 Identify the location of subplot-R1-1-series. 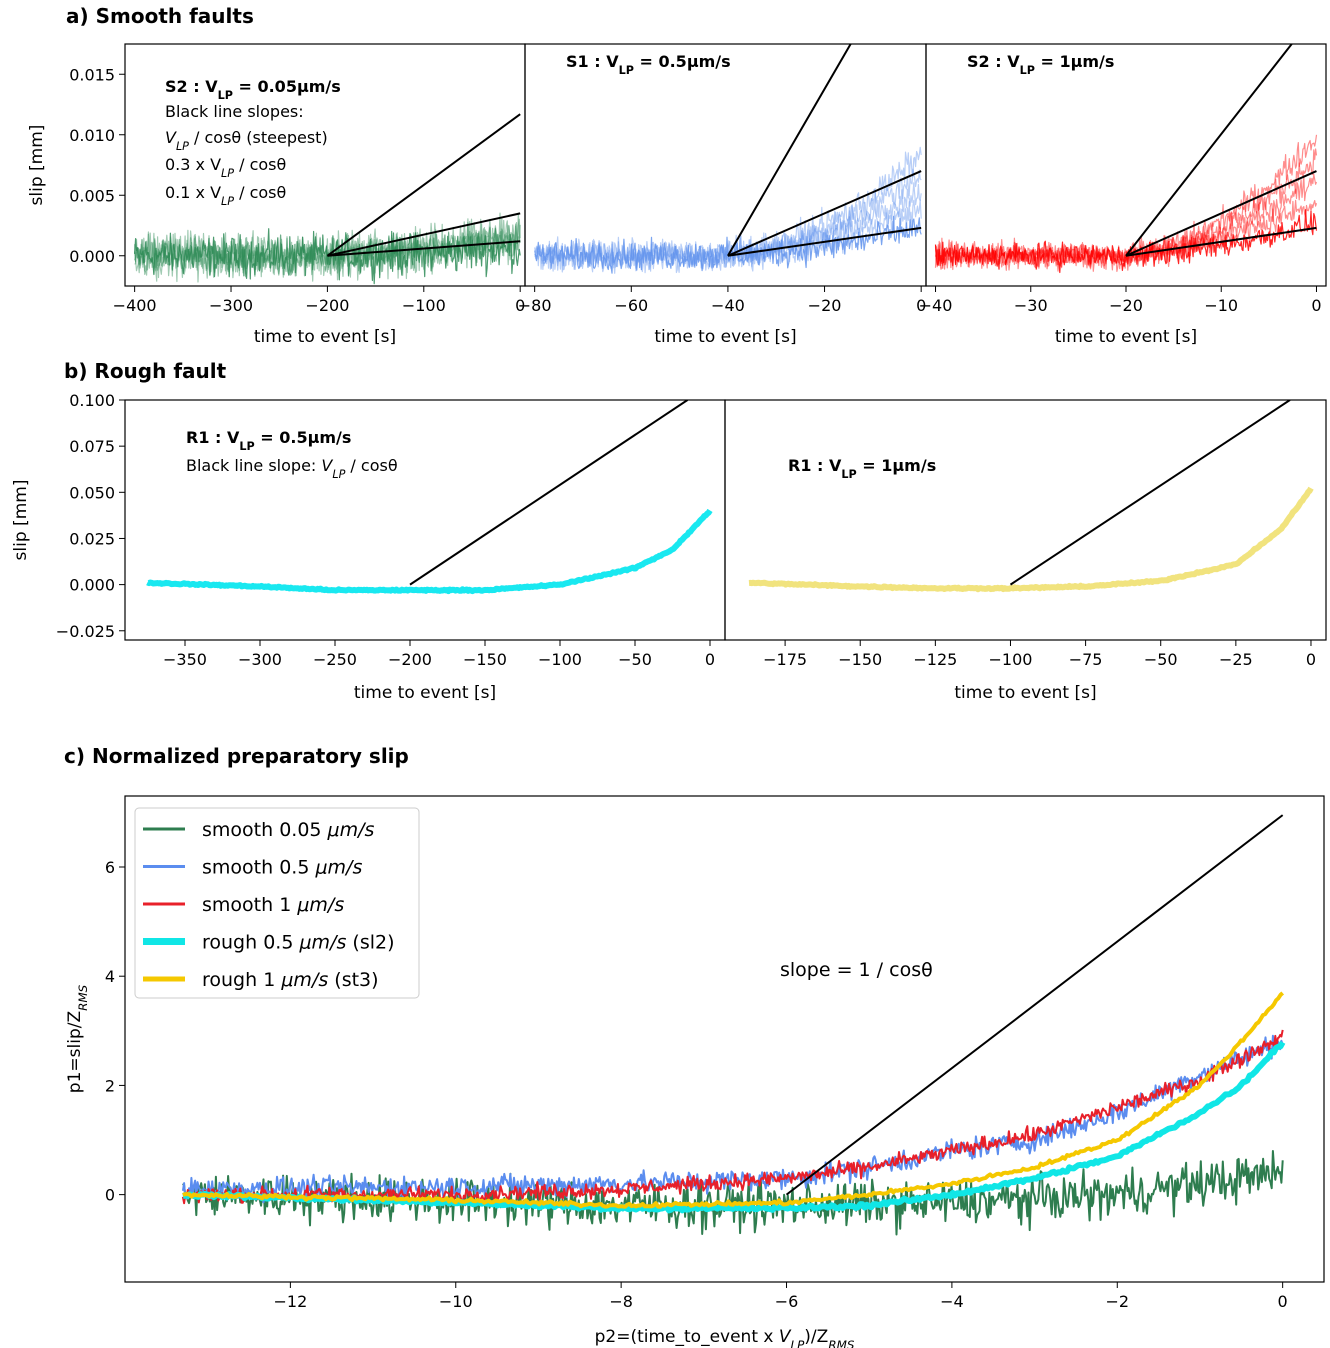
(1030, 496).